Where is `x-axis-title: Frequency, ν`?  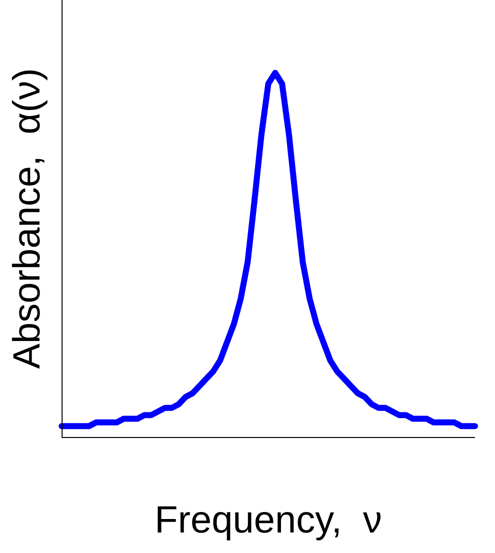
x-axis-title: Frequency, ν is located at coordinates (268, 521).